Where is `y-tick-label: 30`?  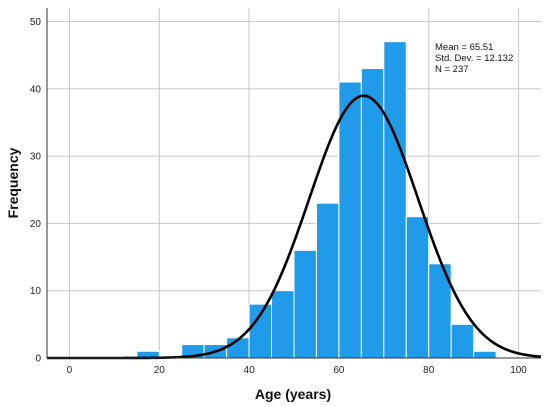 y-tick-label: 30 is located at coordinates (36, 157).